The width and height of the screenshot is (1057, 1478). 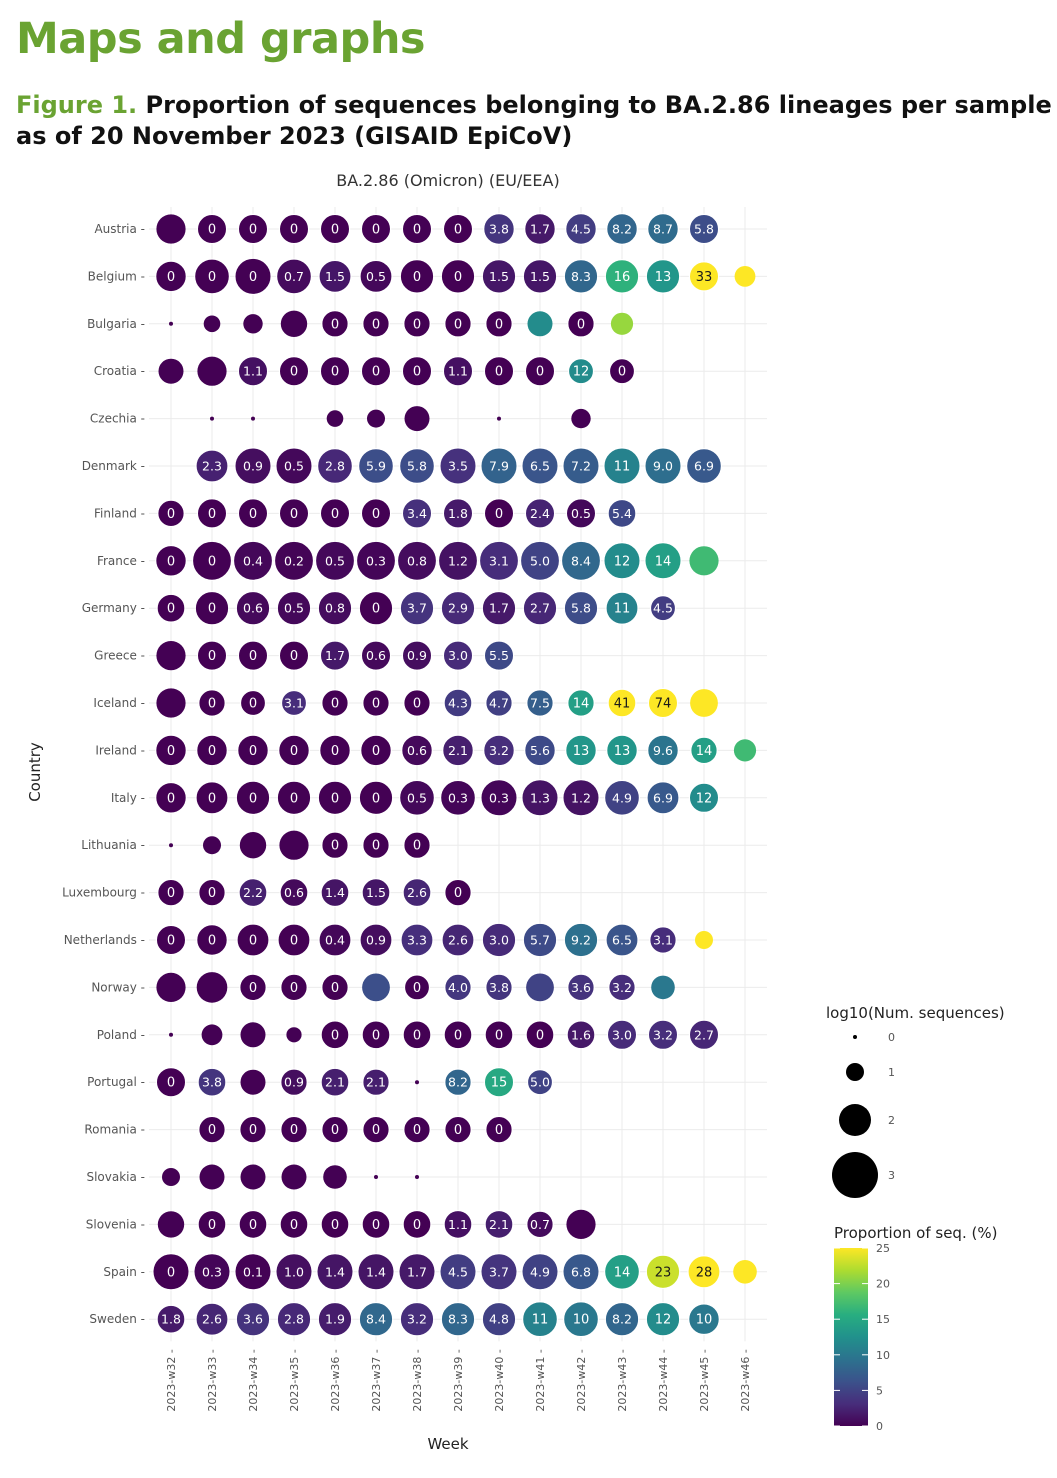 What do you see at coordinates (891, 1175) in the screenshot?
I see `size-legend-label: 3` at bounding box center [891, 1175].